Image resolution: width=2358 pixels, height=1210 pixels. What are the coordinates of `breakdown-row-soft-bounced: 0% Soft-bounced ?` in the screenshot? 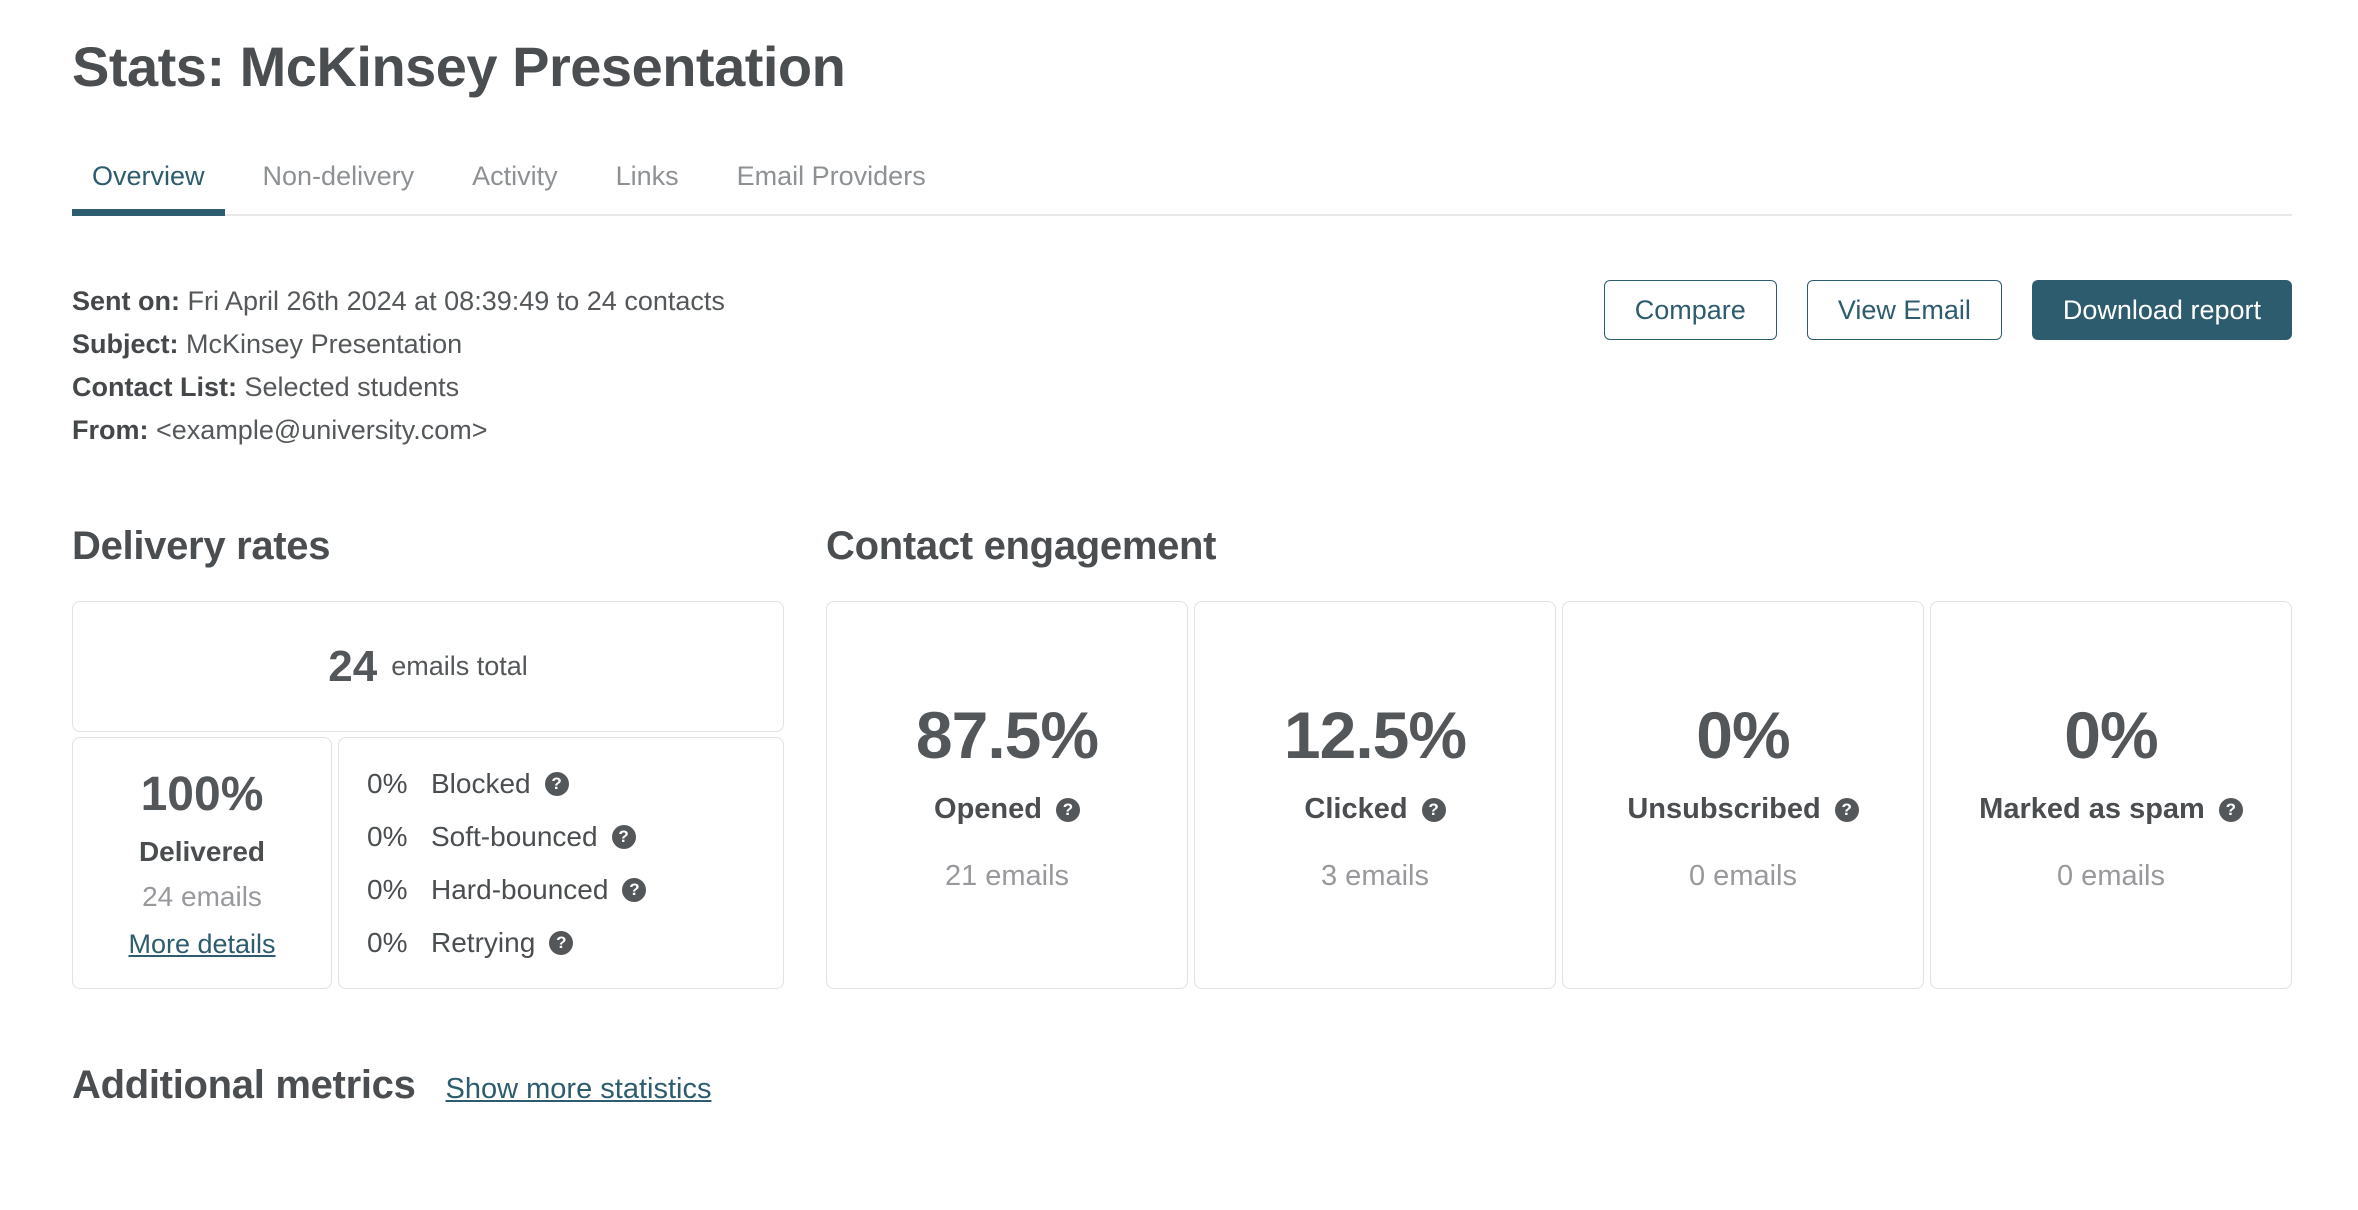 It's located at (575, 837).